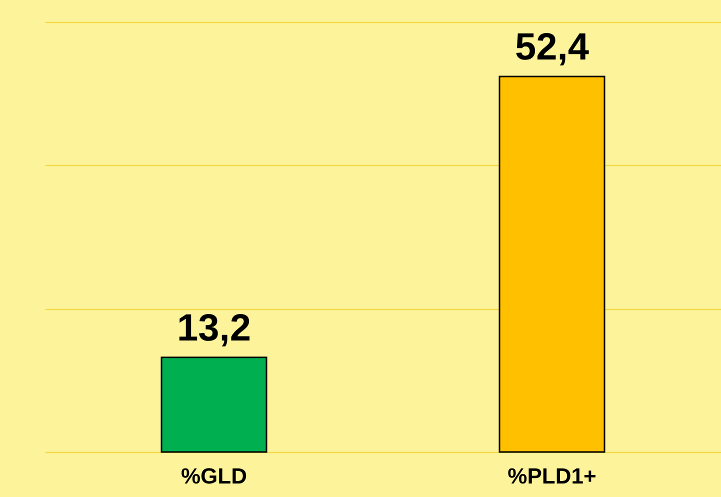 This screenshot has width=721, height=497. Describe the element at coordinates (214, 476) in the screenshot. I see `x-tick-label: %GLD` at that location.